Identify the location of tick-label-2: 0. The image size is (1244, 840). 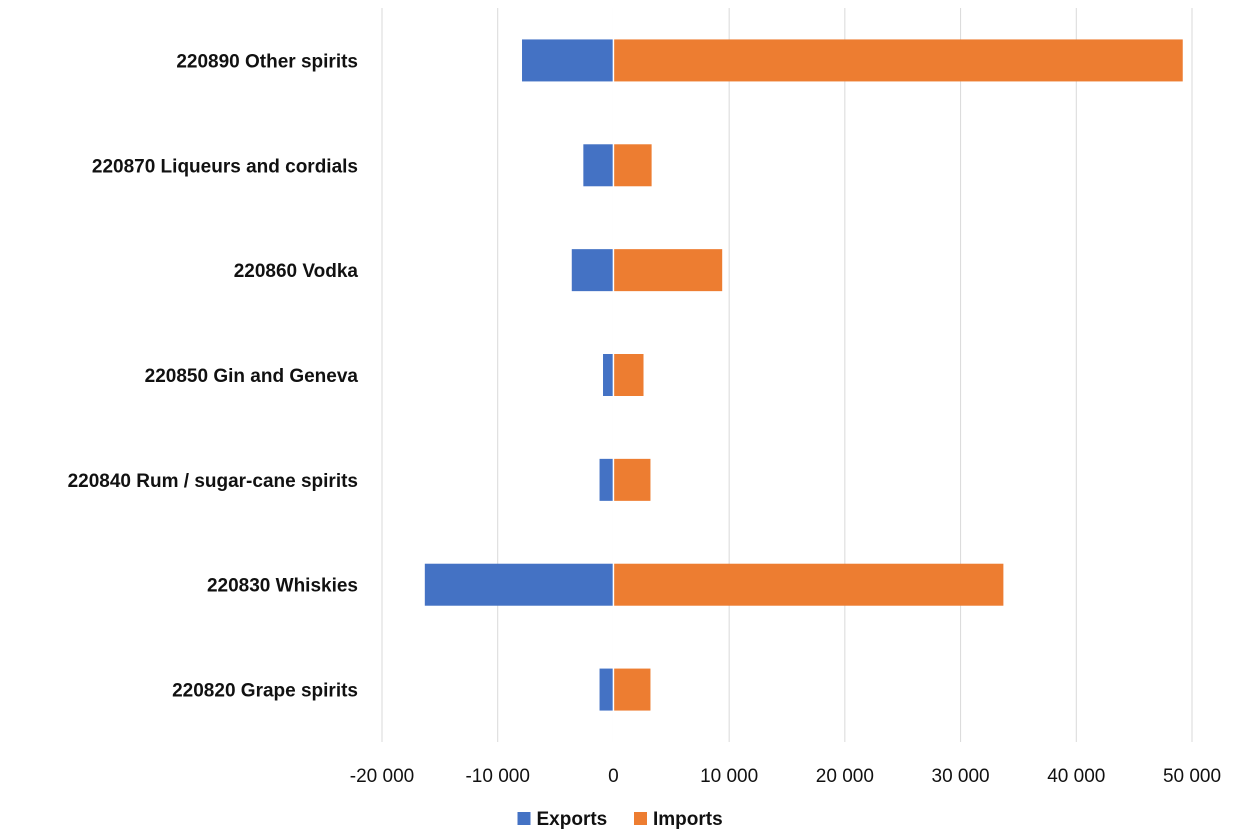
(613, 776).